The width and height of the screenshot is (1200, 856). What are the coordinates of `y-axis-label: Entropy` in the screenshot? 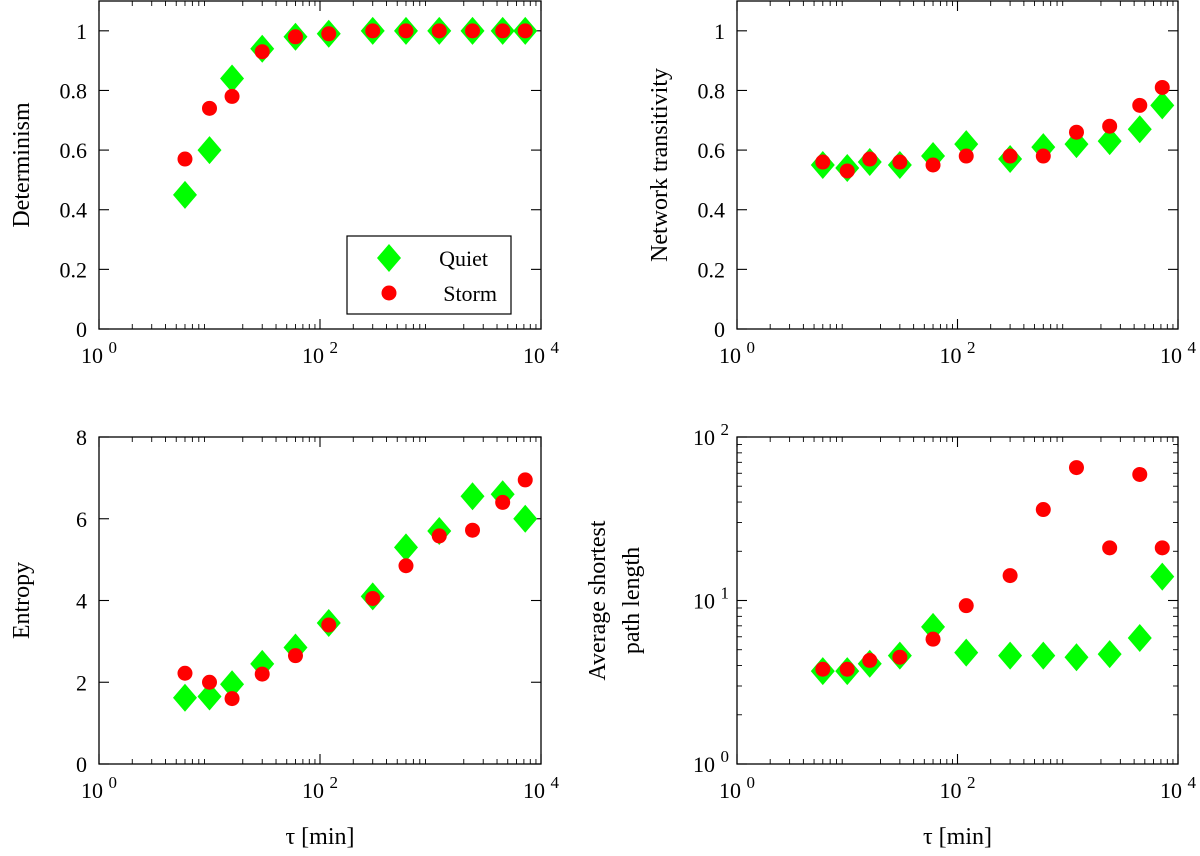 It's located at (22, 600).